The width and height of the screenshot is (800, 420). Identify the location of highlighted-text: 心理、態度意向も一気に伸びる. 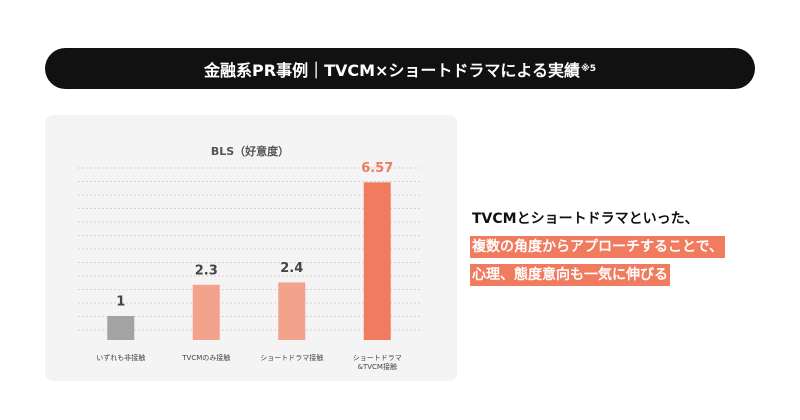
(570, 275).